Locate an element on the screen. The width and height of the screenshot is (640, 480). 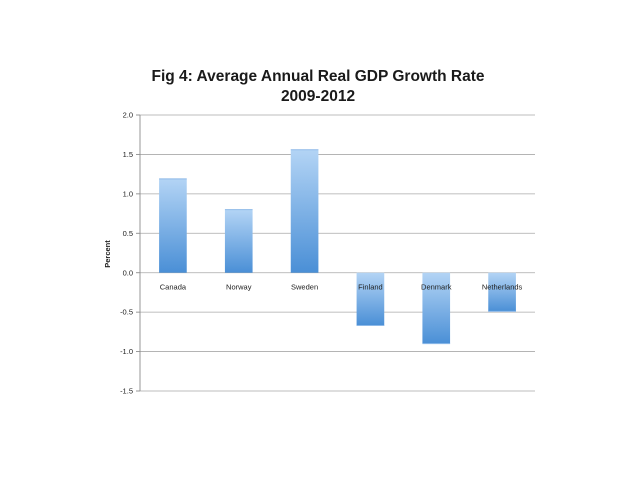
bar-canada is located at coordinates (173, 225).